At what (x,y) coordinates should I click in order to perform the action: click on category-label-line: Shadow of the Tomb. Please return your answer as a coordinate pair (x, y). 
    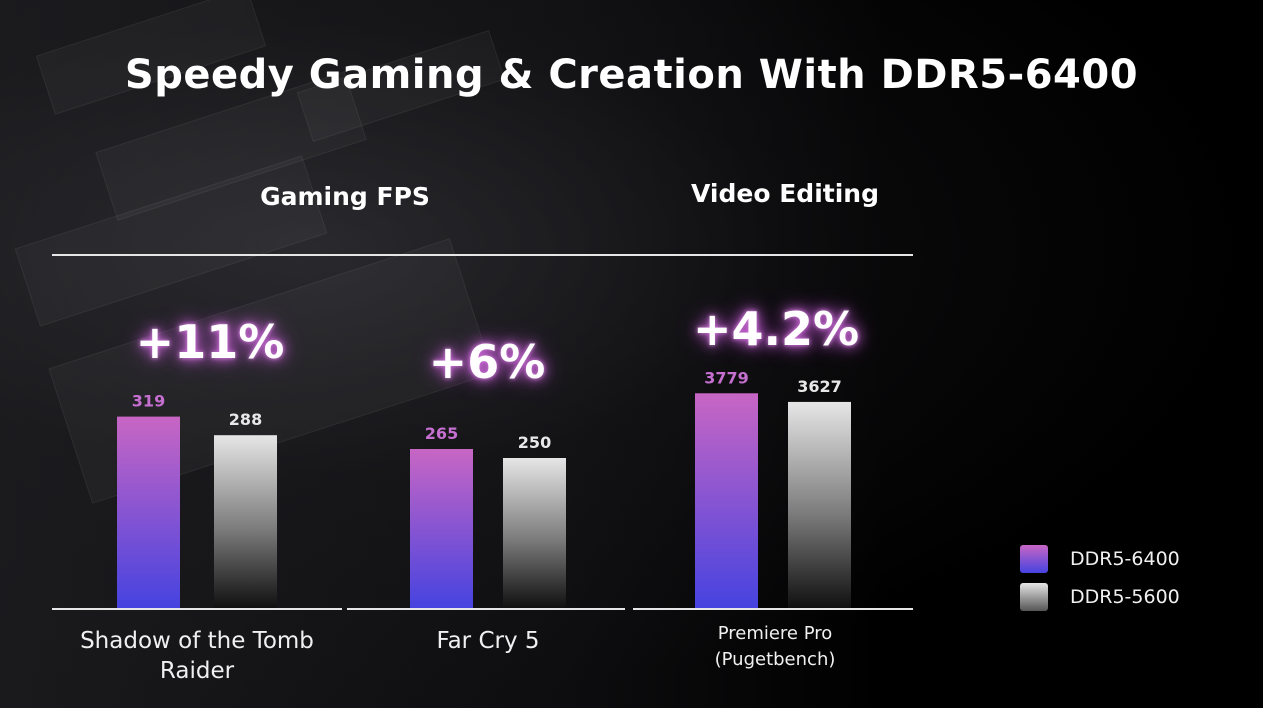
    Looking at the image, I should click on (197, 641).